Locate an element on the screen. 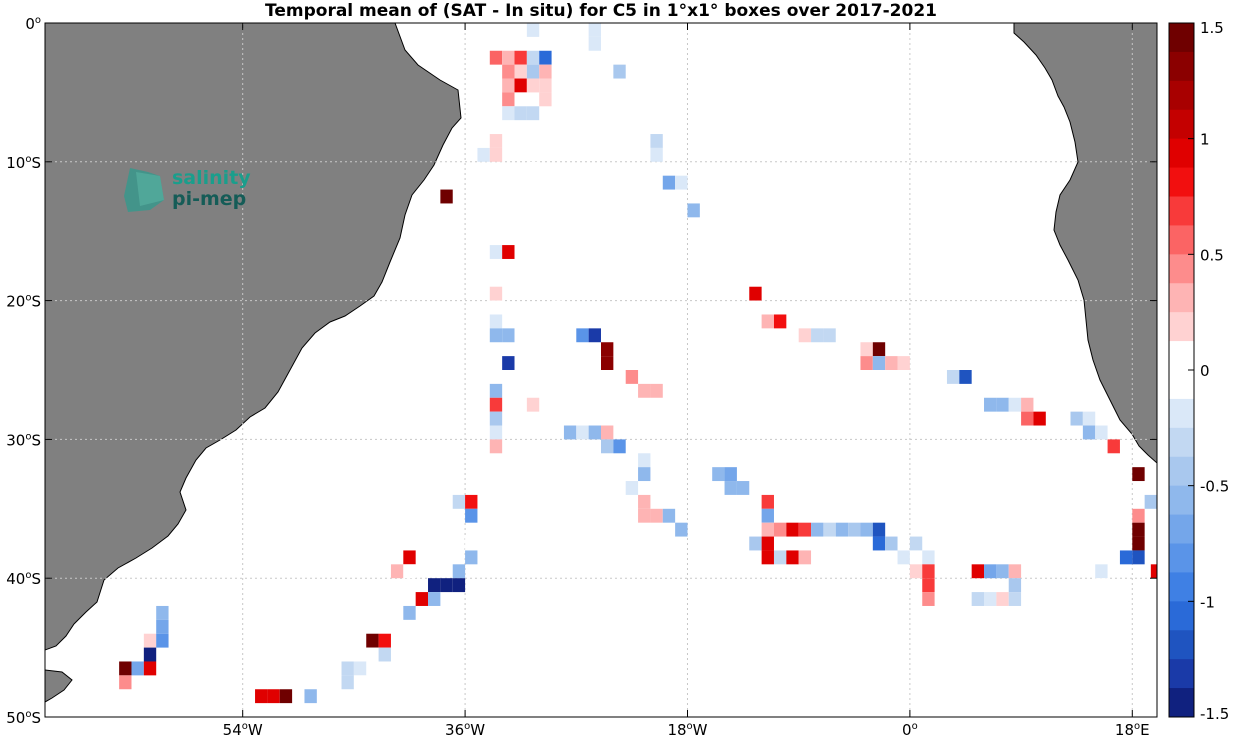 The height and width of the screenshot is (740, 1239). colorbar-tick-label: 1 is located at coordinates (1205, 140).